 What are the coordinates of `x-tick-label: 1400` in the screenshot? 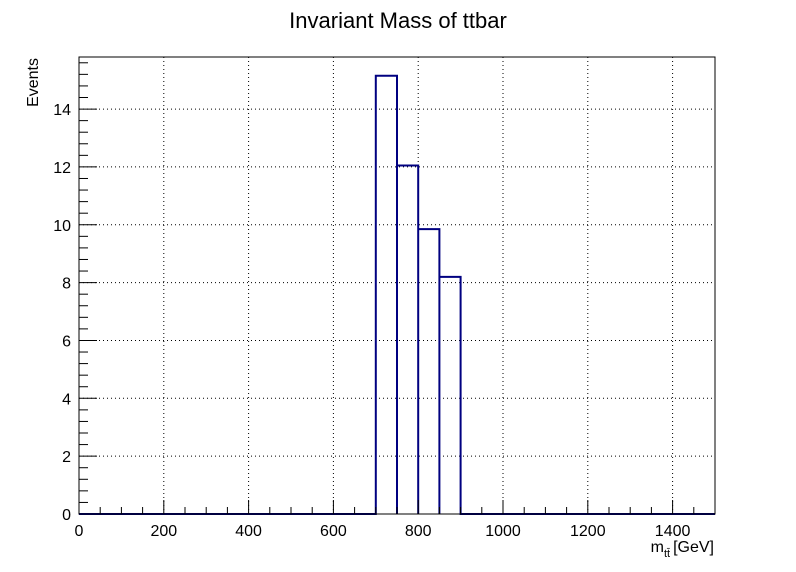 It's located at (673, 531).